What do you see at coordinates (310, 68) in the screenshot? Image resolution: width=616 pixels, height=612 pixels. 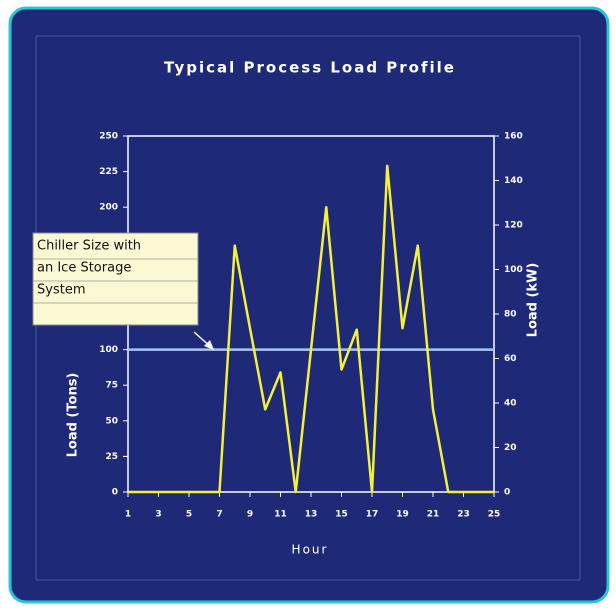 I see `chart-title: Typical Process Load Profile` at bounding box center [310, 68].